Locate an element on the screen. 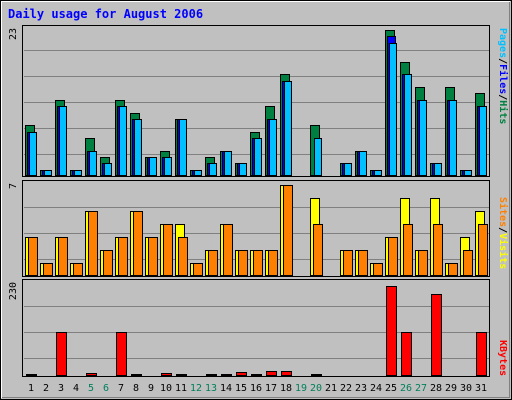  x-tick-label-day-10: 10 is located at coordinates (166, 388).